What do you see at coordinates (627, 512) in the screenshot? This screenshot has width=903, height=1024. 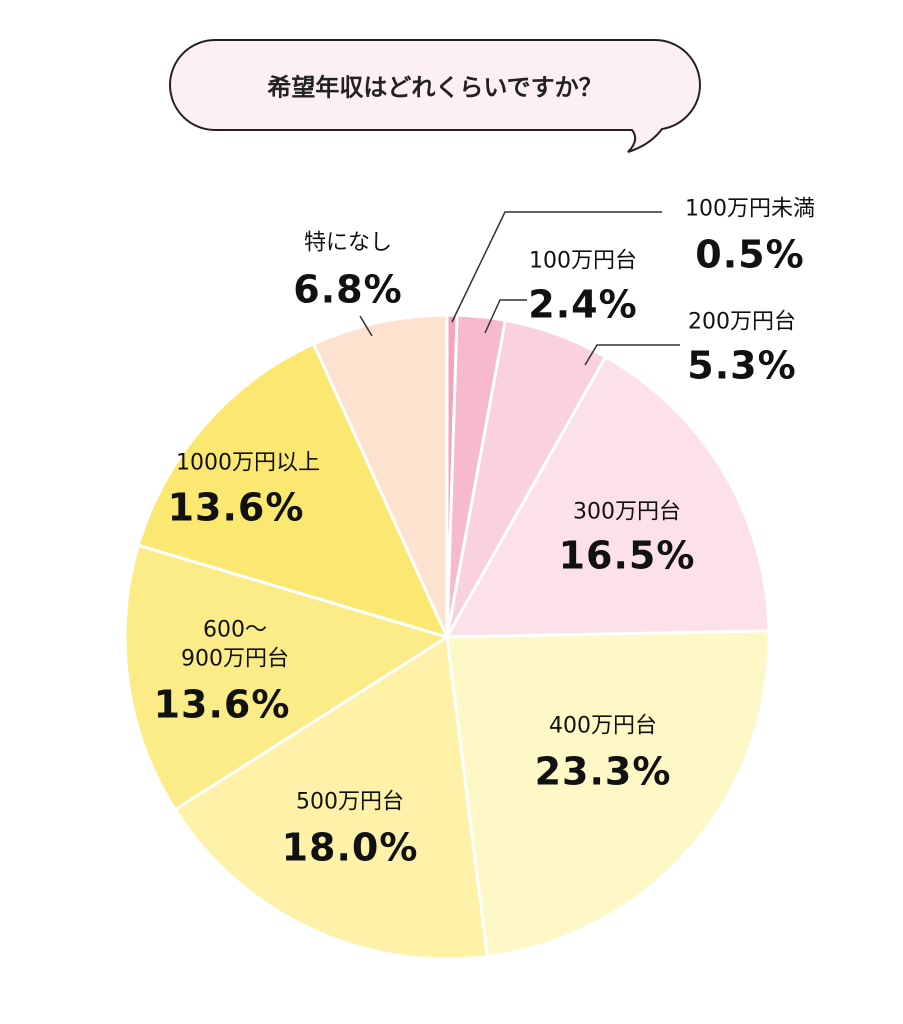 I see `category-label: 300万円台` at bounding box center [627, 512].